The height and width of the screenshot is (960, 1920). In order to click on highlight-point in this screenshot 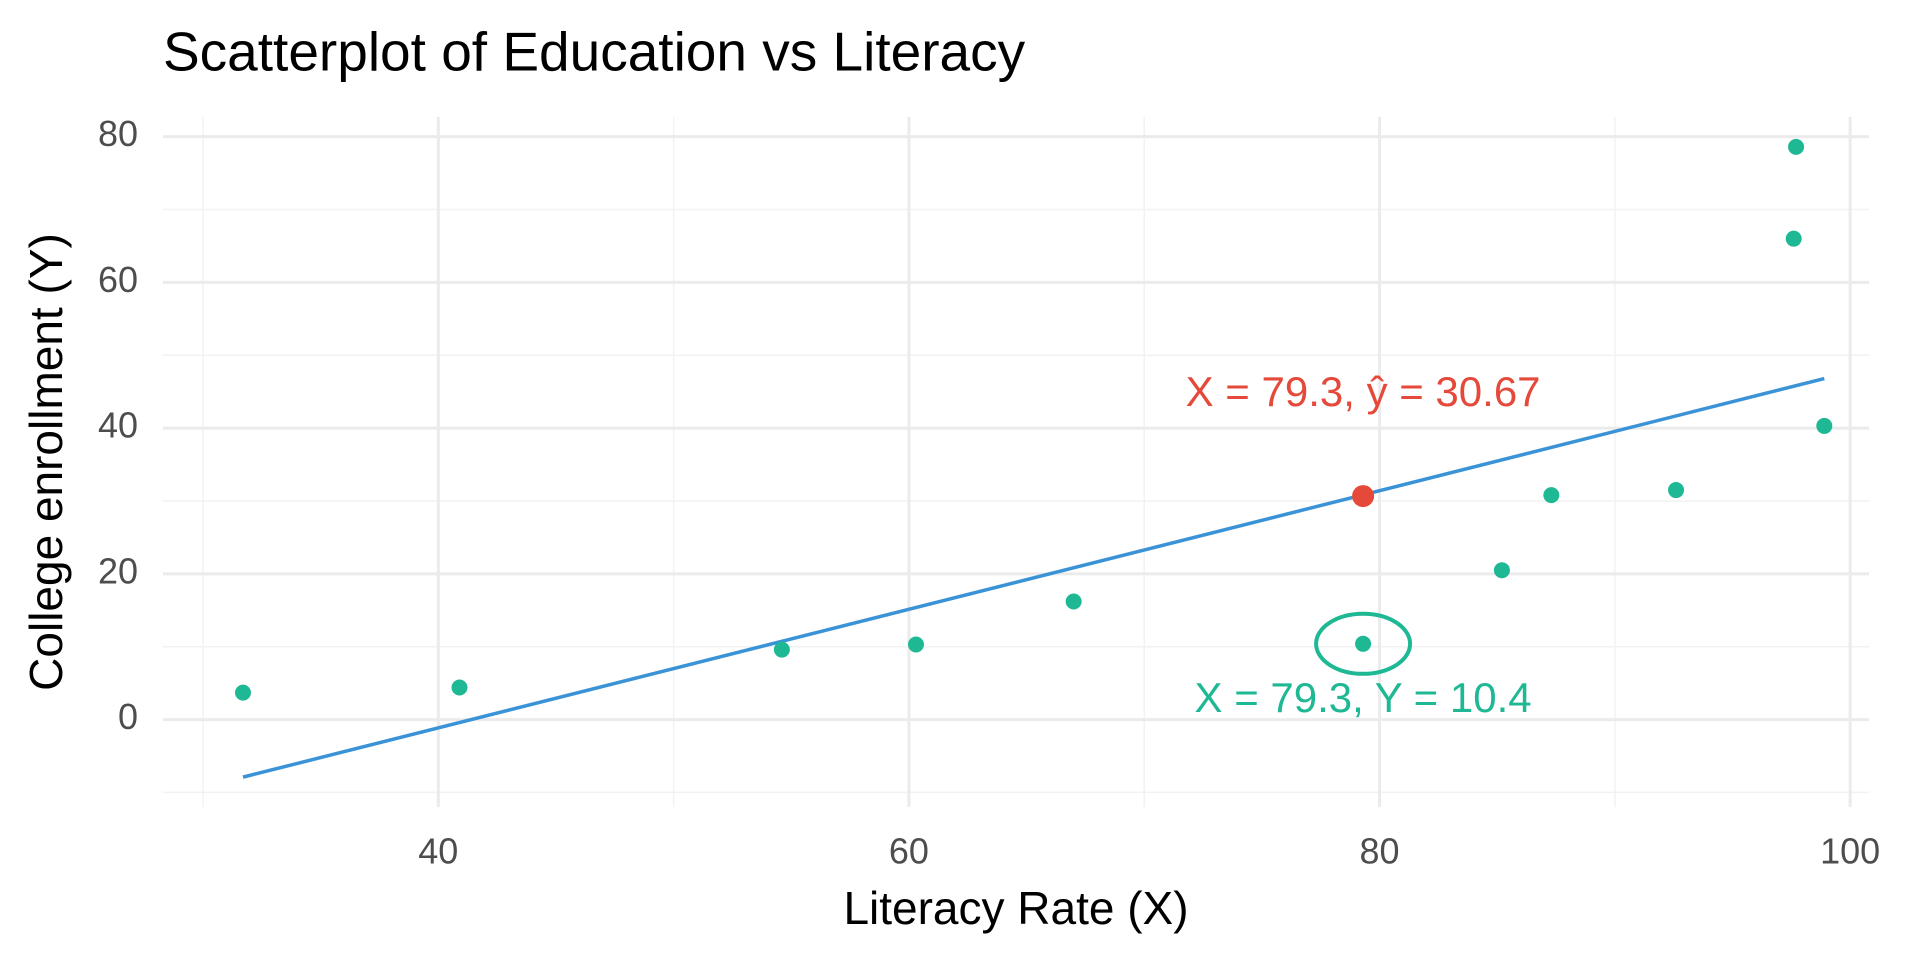, I will do `click(1363, 496)`.